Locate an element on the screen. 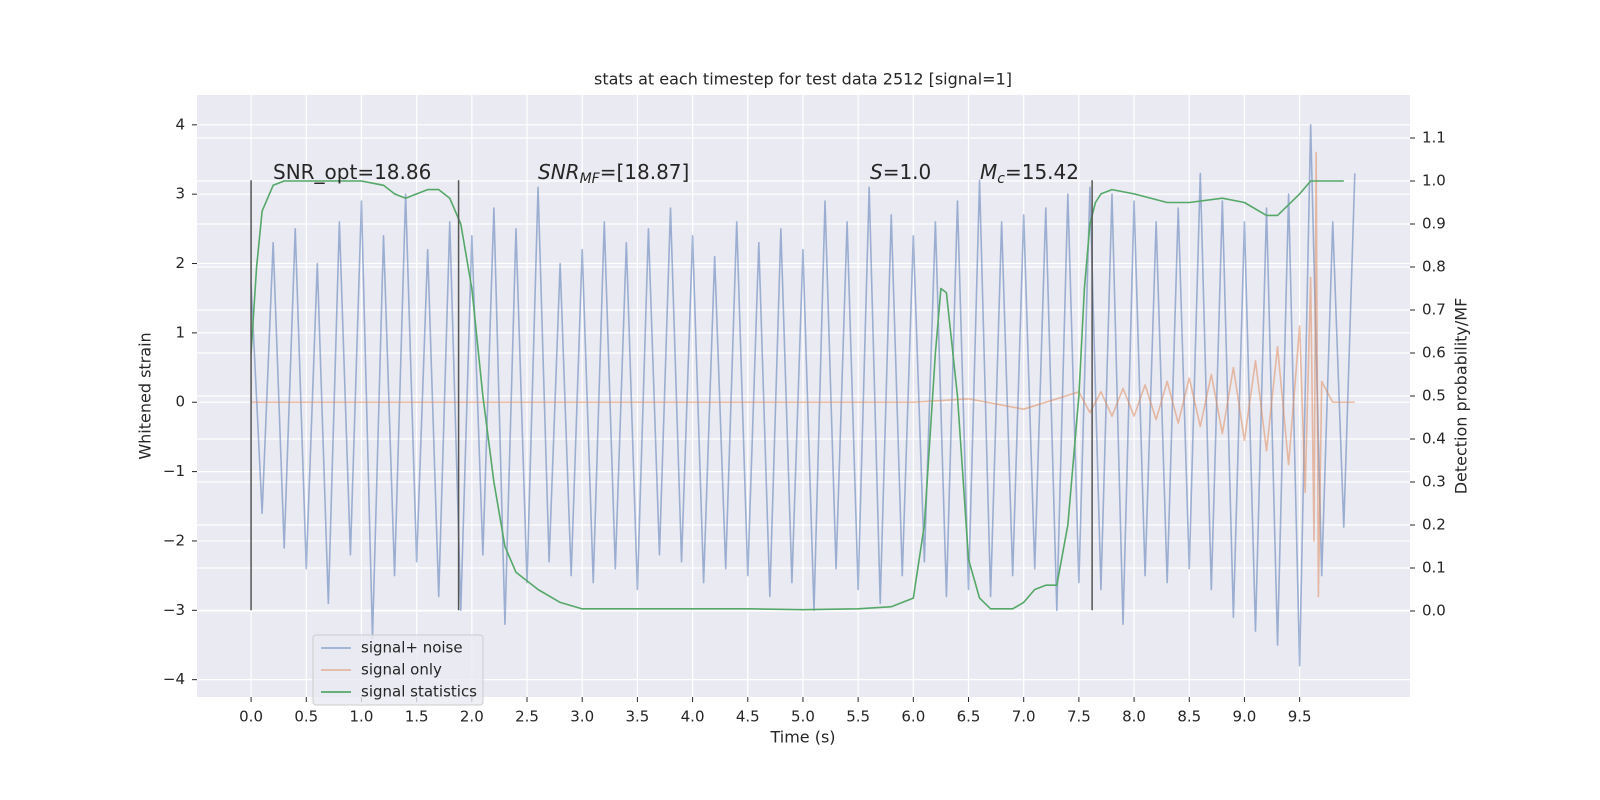 The image size is (1600, 800). x-tick-label: 5.5 is located at coordinates (858, 717).